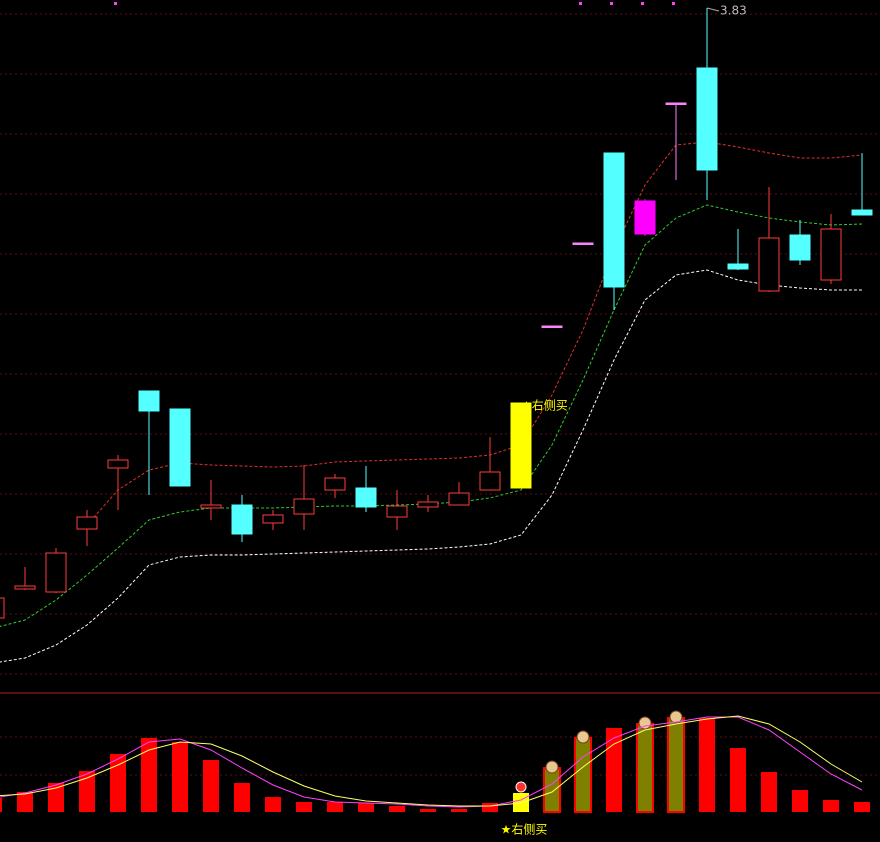  Describe the element at coordinates (713, 9) in the screenshot. I see `annotation-leader` at that location.